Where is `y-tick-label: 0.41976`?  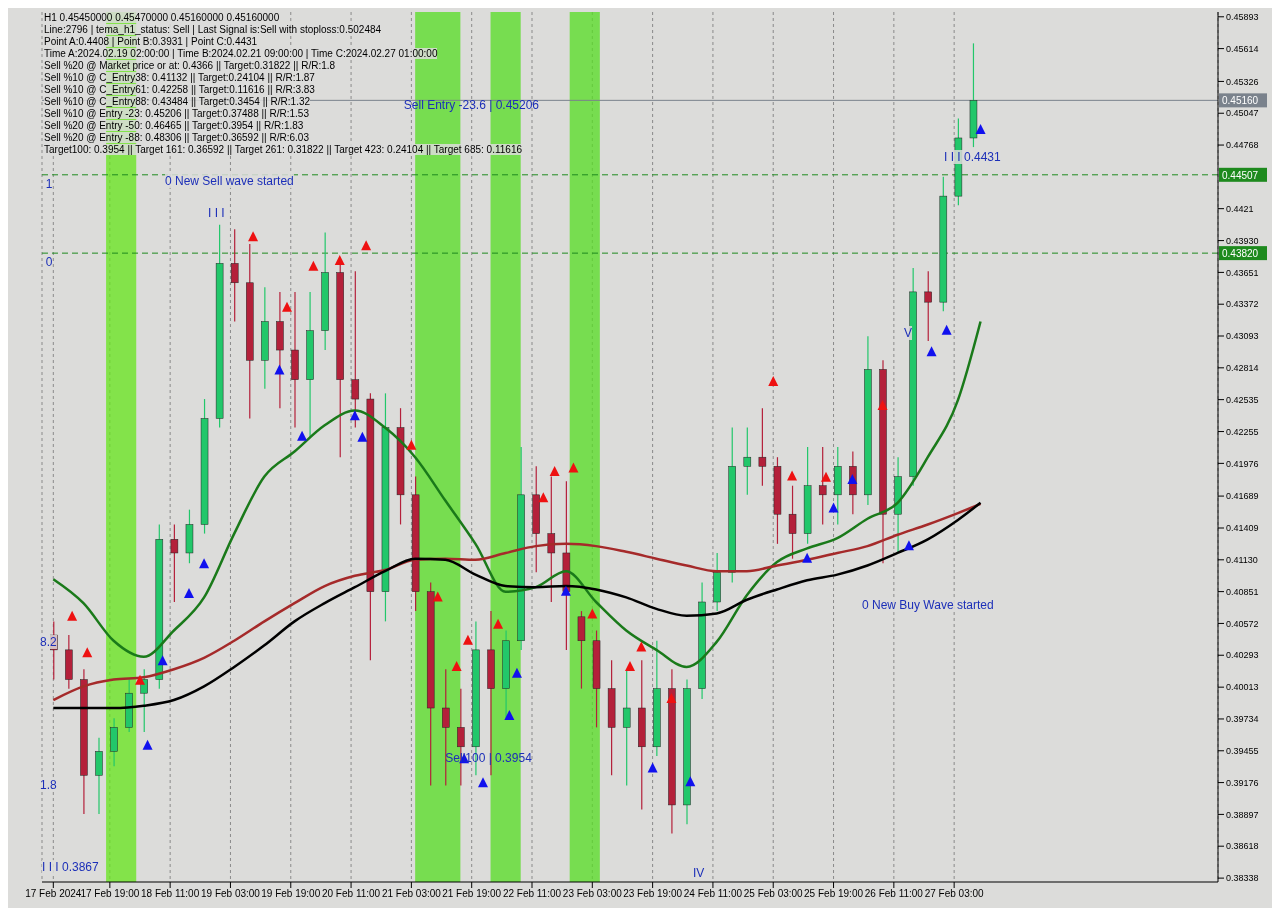 y-tick-label: 0.41976 is located at coordinates (1242, 463).